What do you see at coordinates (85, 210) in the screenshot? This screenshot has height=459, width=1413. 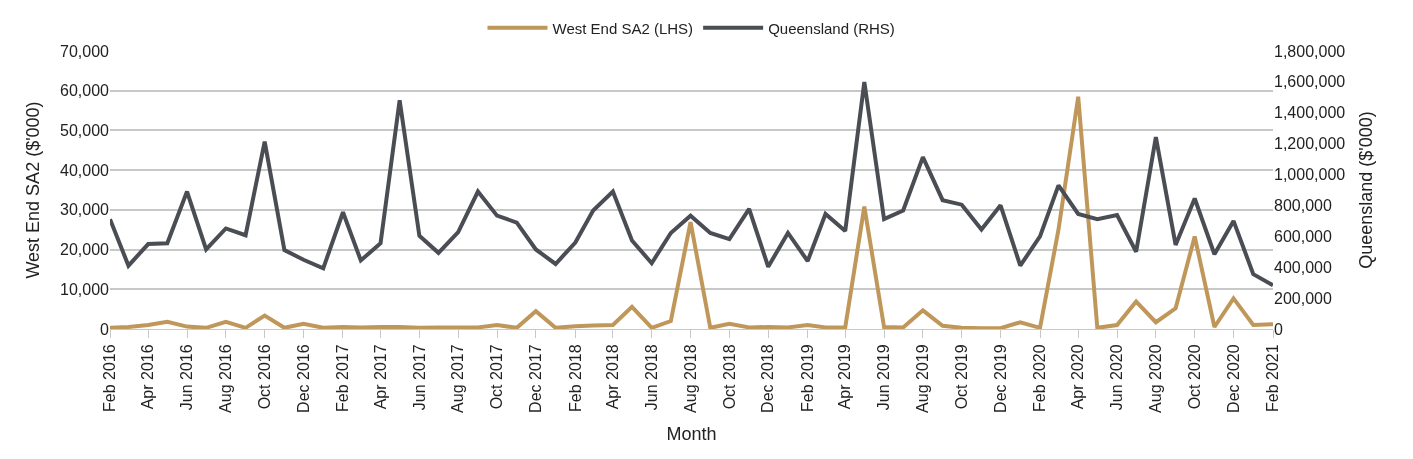 I see `y-tick-label: 30,000` at bounding box center [85, 210].